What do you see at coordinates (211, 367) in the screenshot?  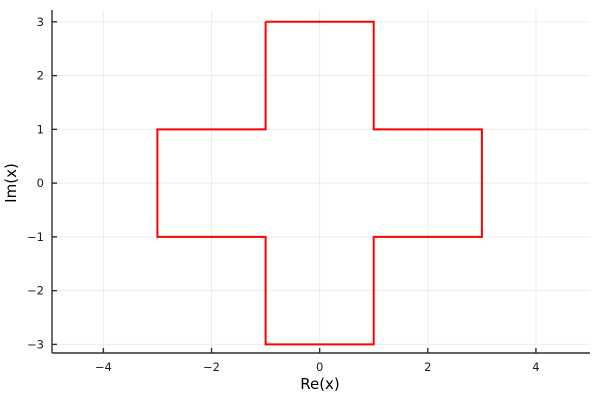 I see `x-tick-label: −2` at bounding box center [211, 367].